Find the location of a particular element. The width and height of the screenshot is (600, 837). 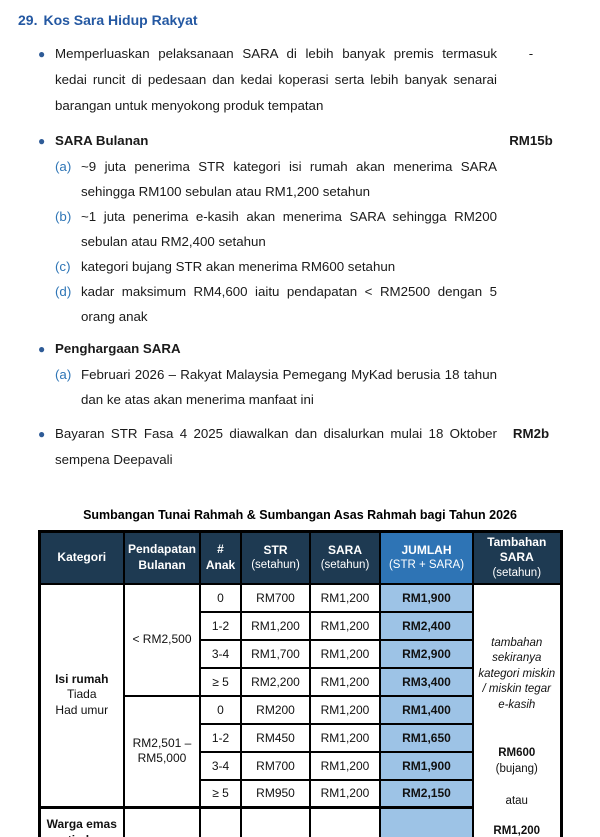

section-title: Kos Sara Hidup Rakyat is located at coordinates (120, 20).